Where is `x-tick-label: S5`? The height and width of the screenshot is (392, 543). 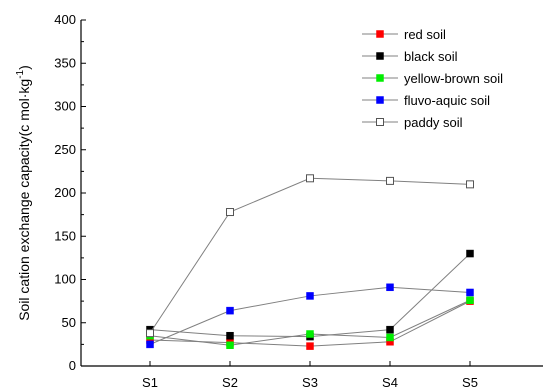
x-tick-label: S5 is located at coordinates (470, 382).